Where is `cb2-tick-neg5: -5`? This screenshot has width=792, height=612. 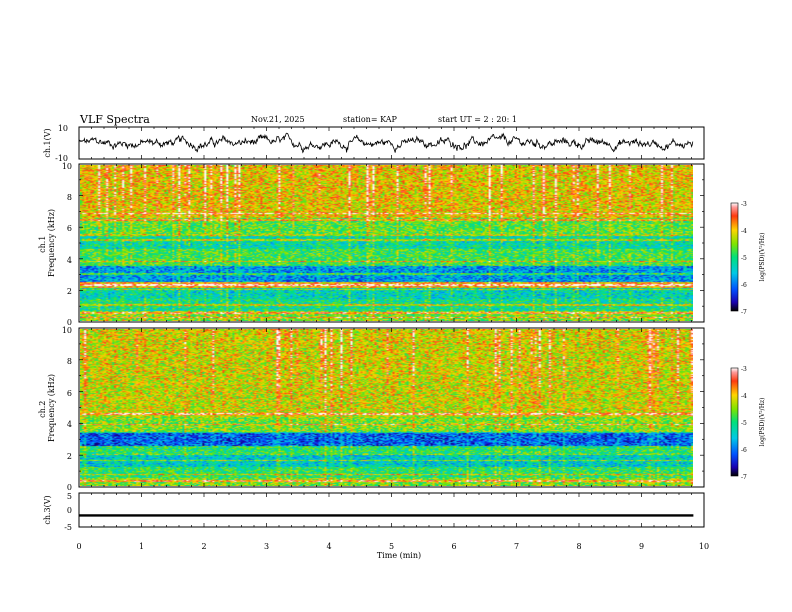 cb2-tick-neg5: -5 is located at coordinates (744, 423).